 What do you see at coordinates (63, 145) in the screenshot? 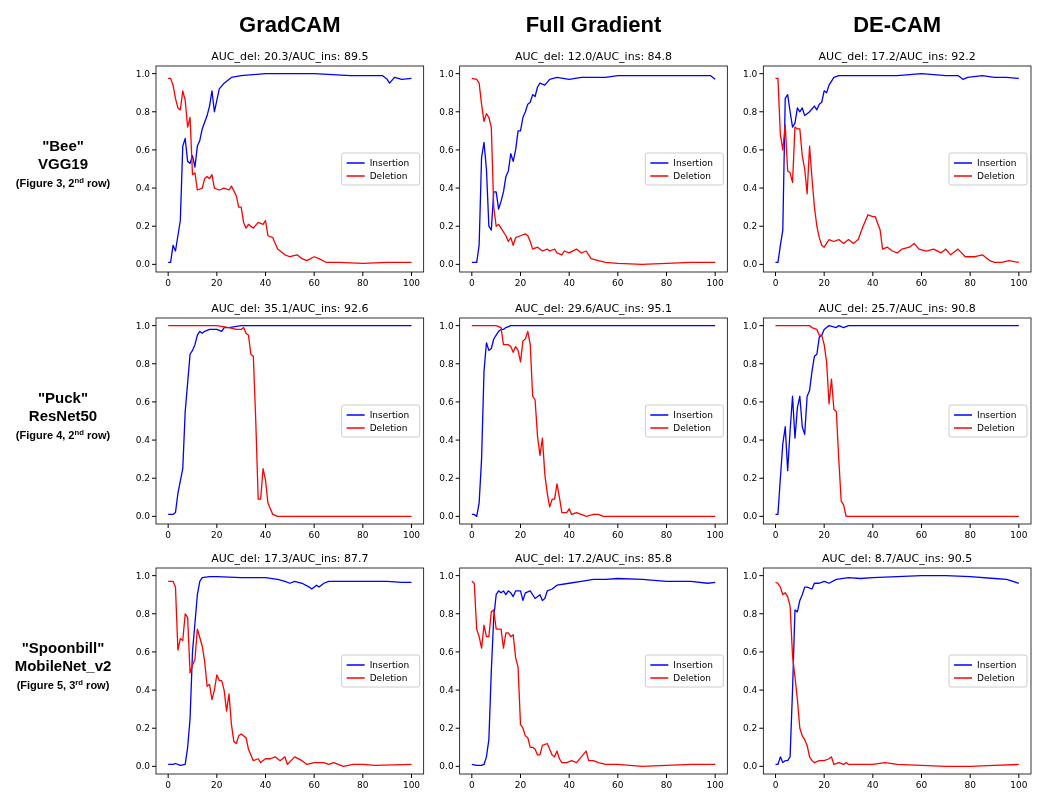
I see `text: "Bee"` at bounding box center [63, 145].